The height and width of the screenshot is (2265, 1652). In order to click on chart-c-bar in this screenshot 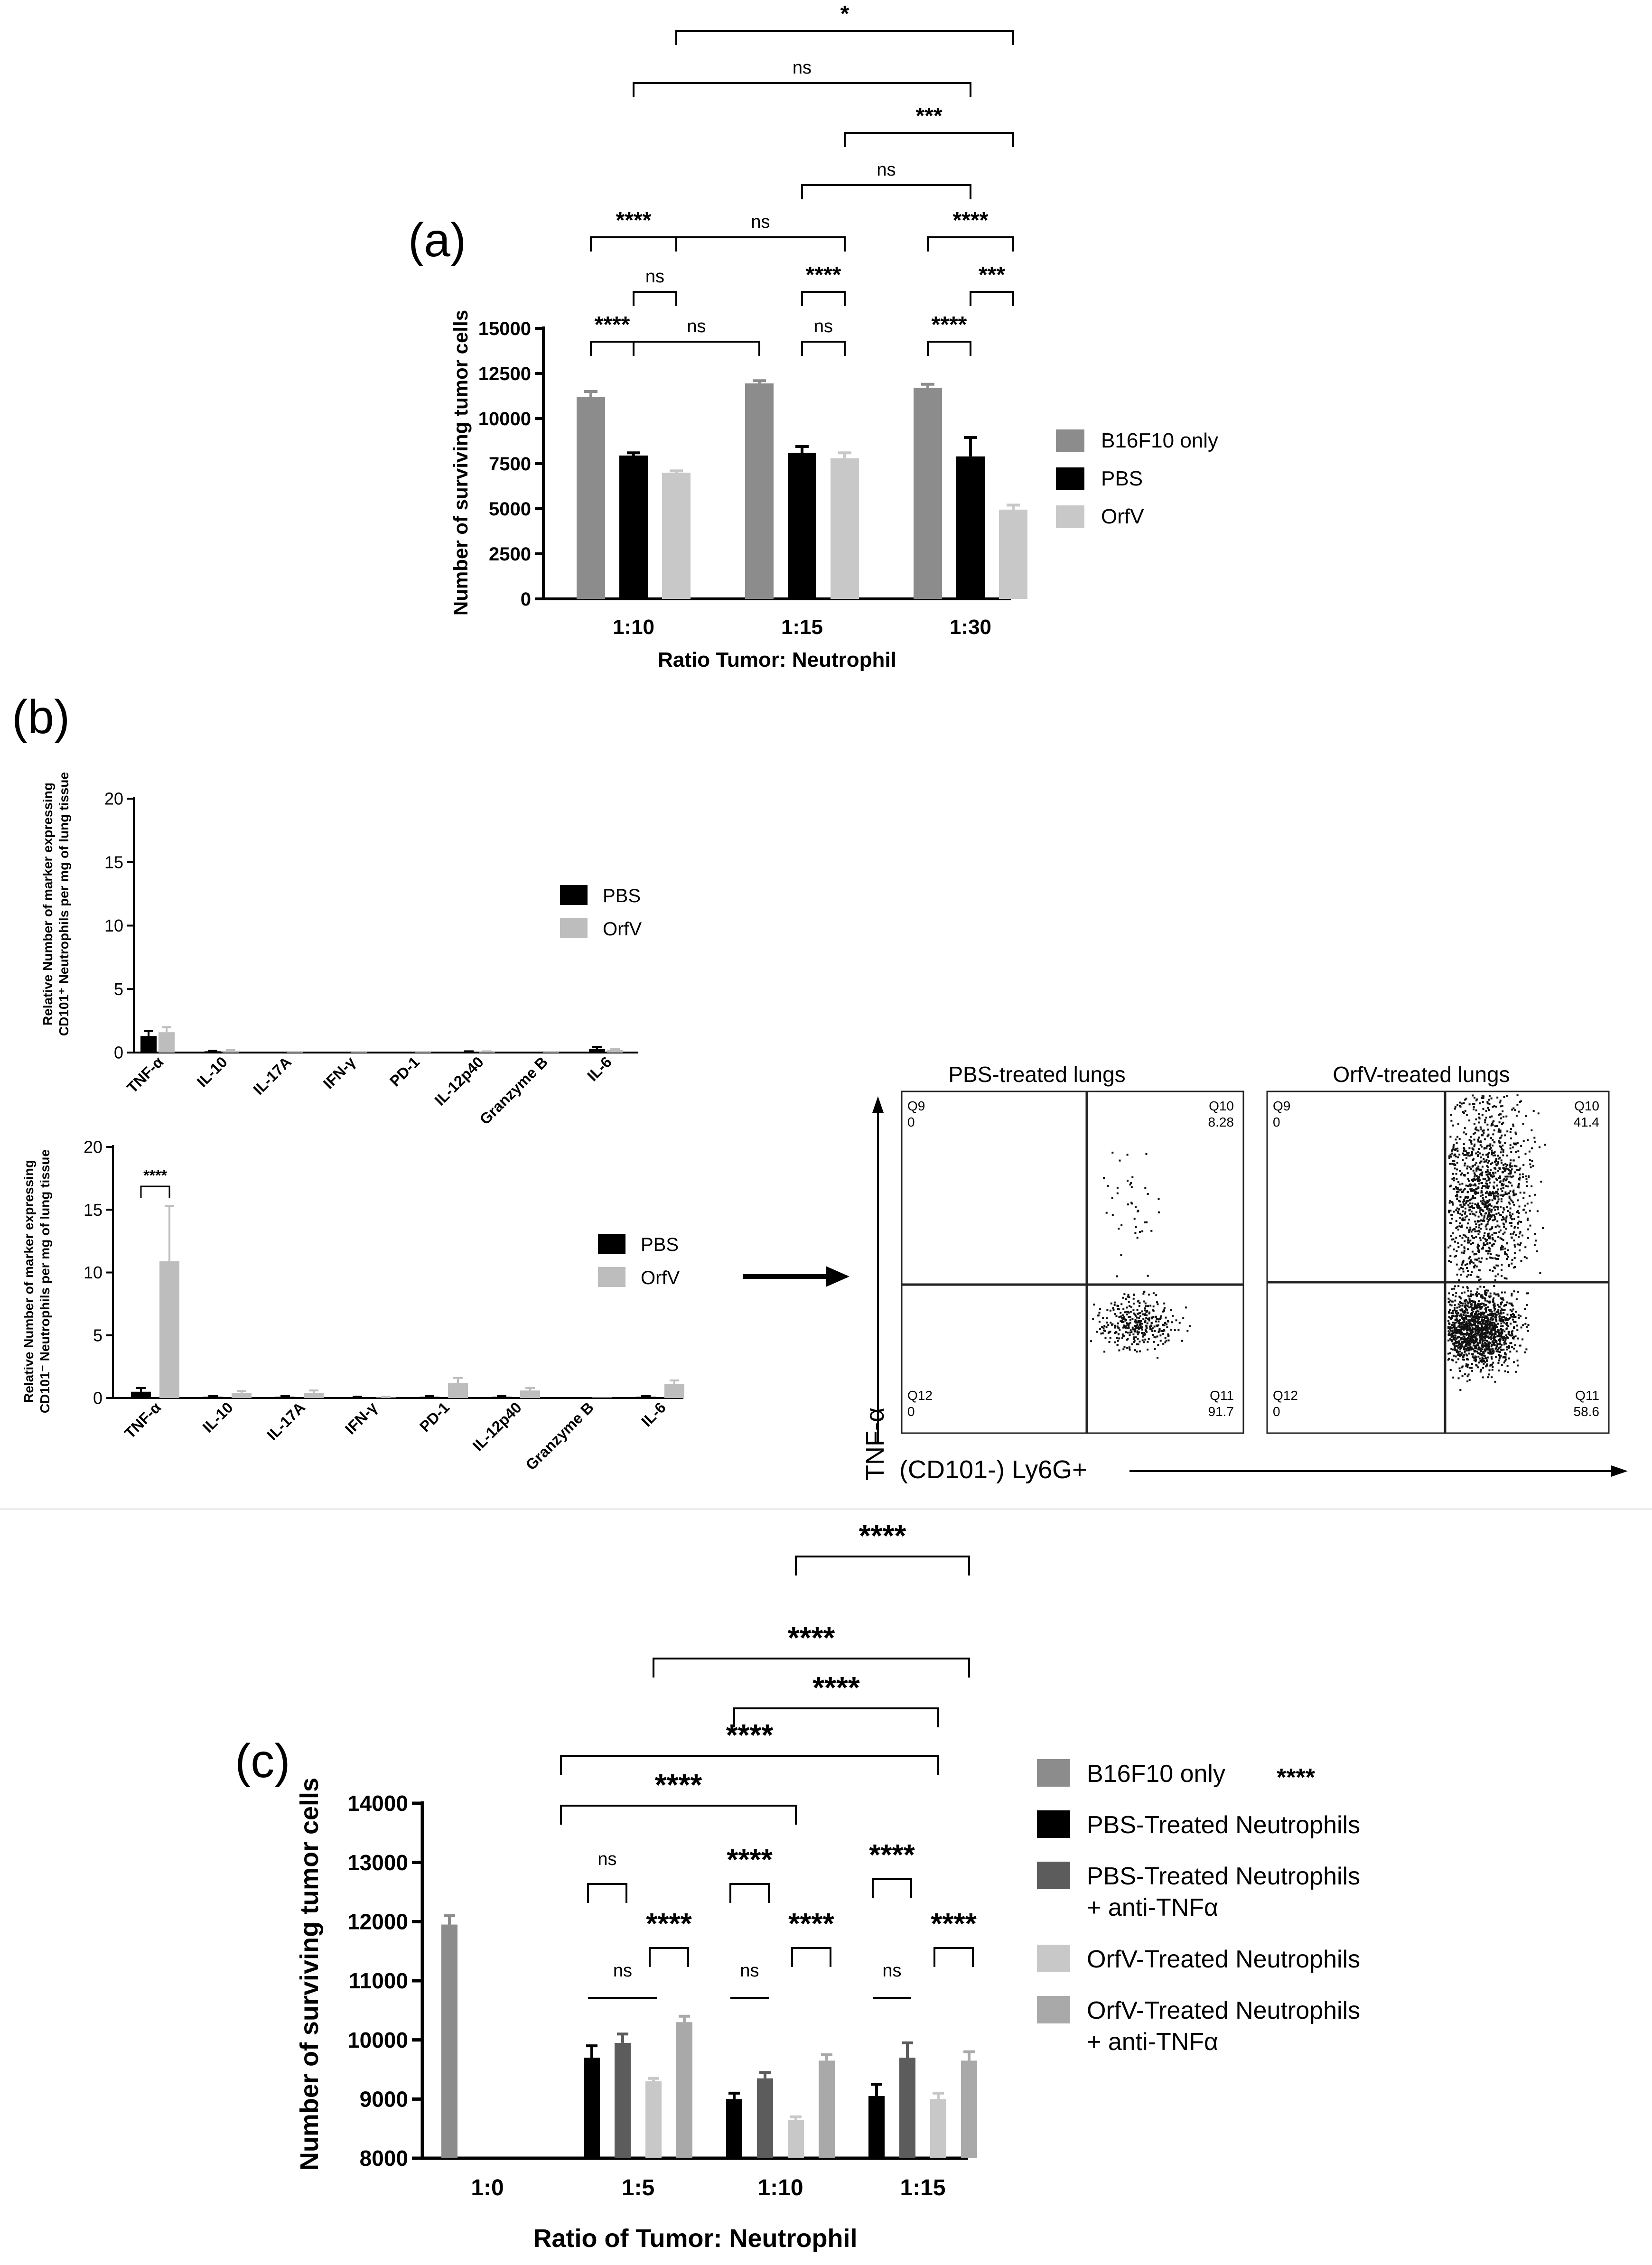, I will do `click(684, 2090)`.